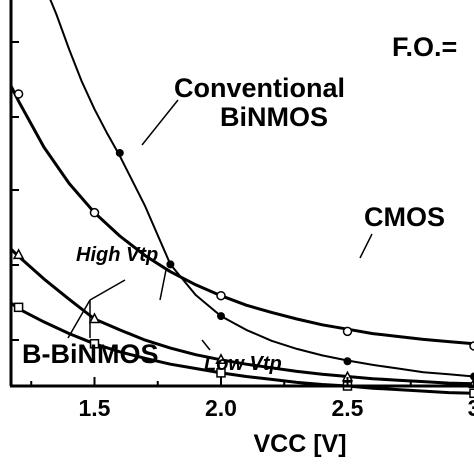 This screenshot has height=474, width=474. What do you see at coordinates (79, 319) in the screenshot?
I see `leader-b-binmos-left` at bounding box center [79, 319].